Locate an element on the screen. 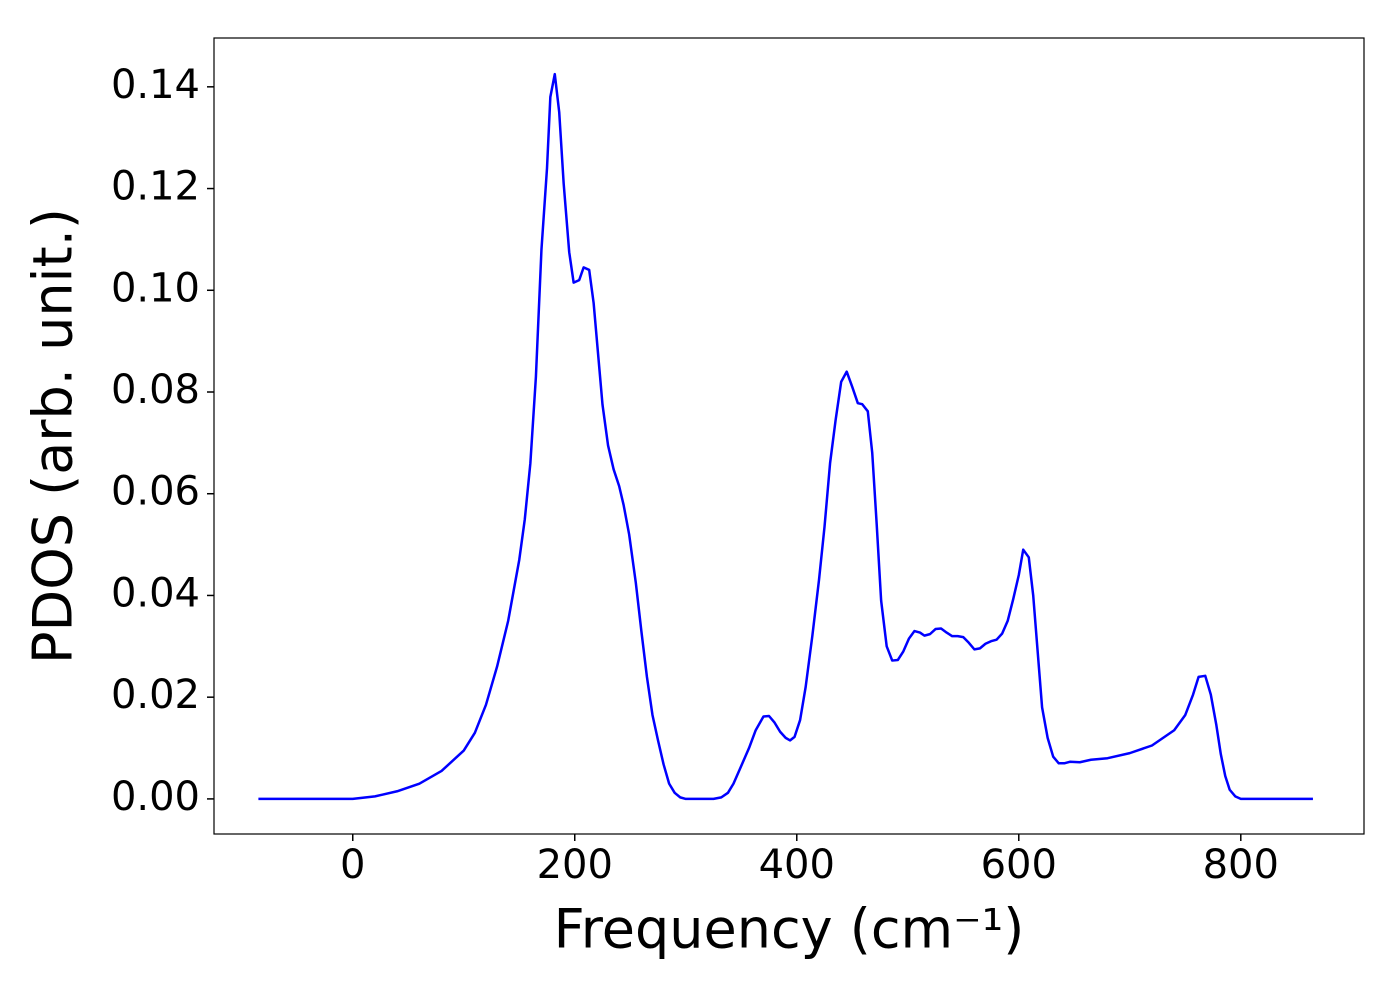  y-tick-label: 0.10 is located at coordinates (155, 288).